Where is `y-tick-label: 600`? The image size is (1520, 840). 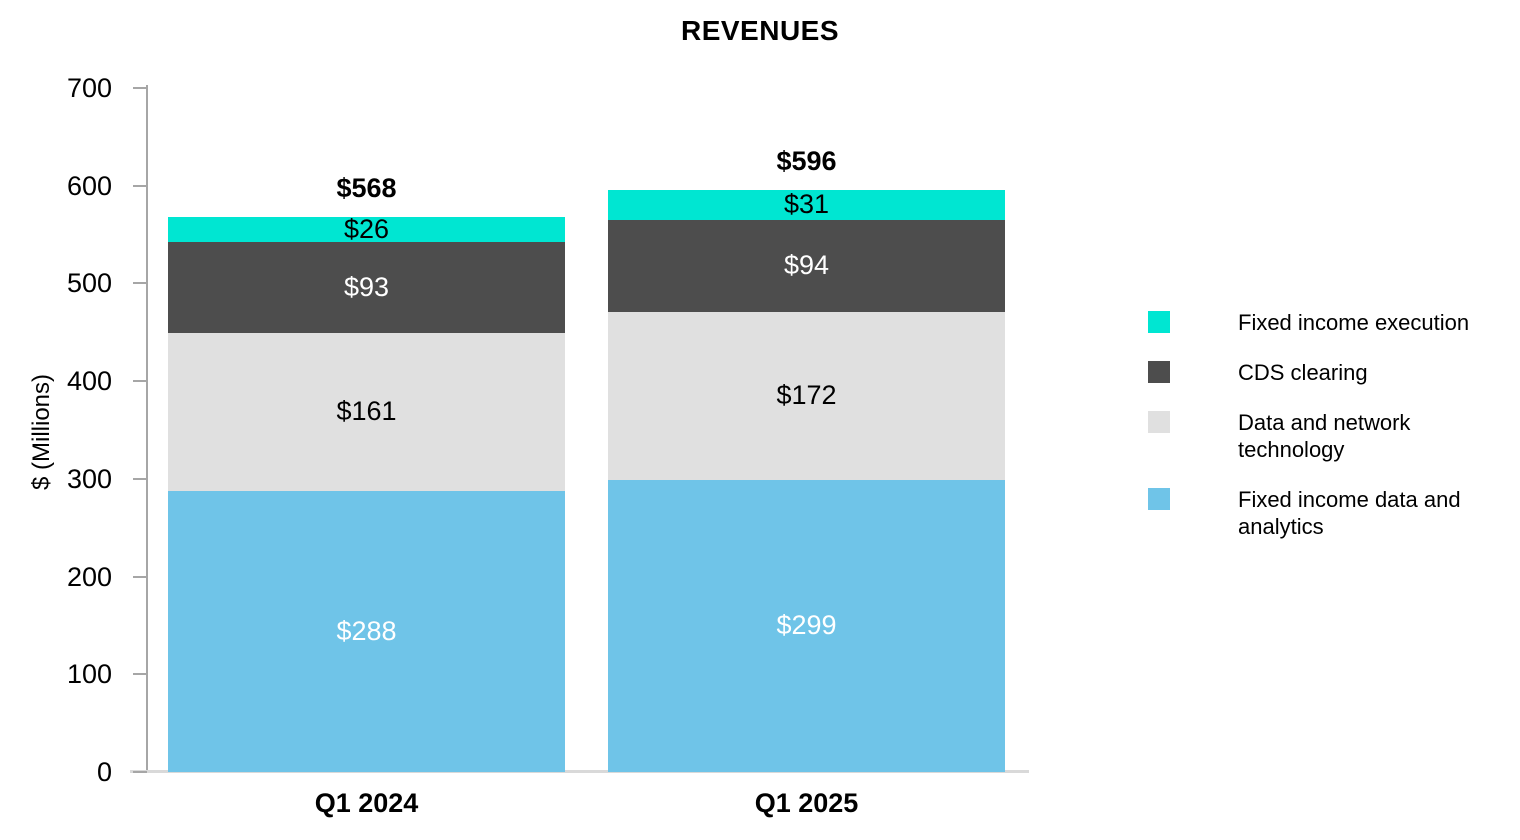 y-tick-label: 600 is located at coordinates (89, 185).